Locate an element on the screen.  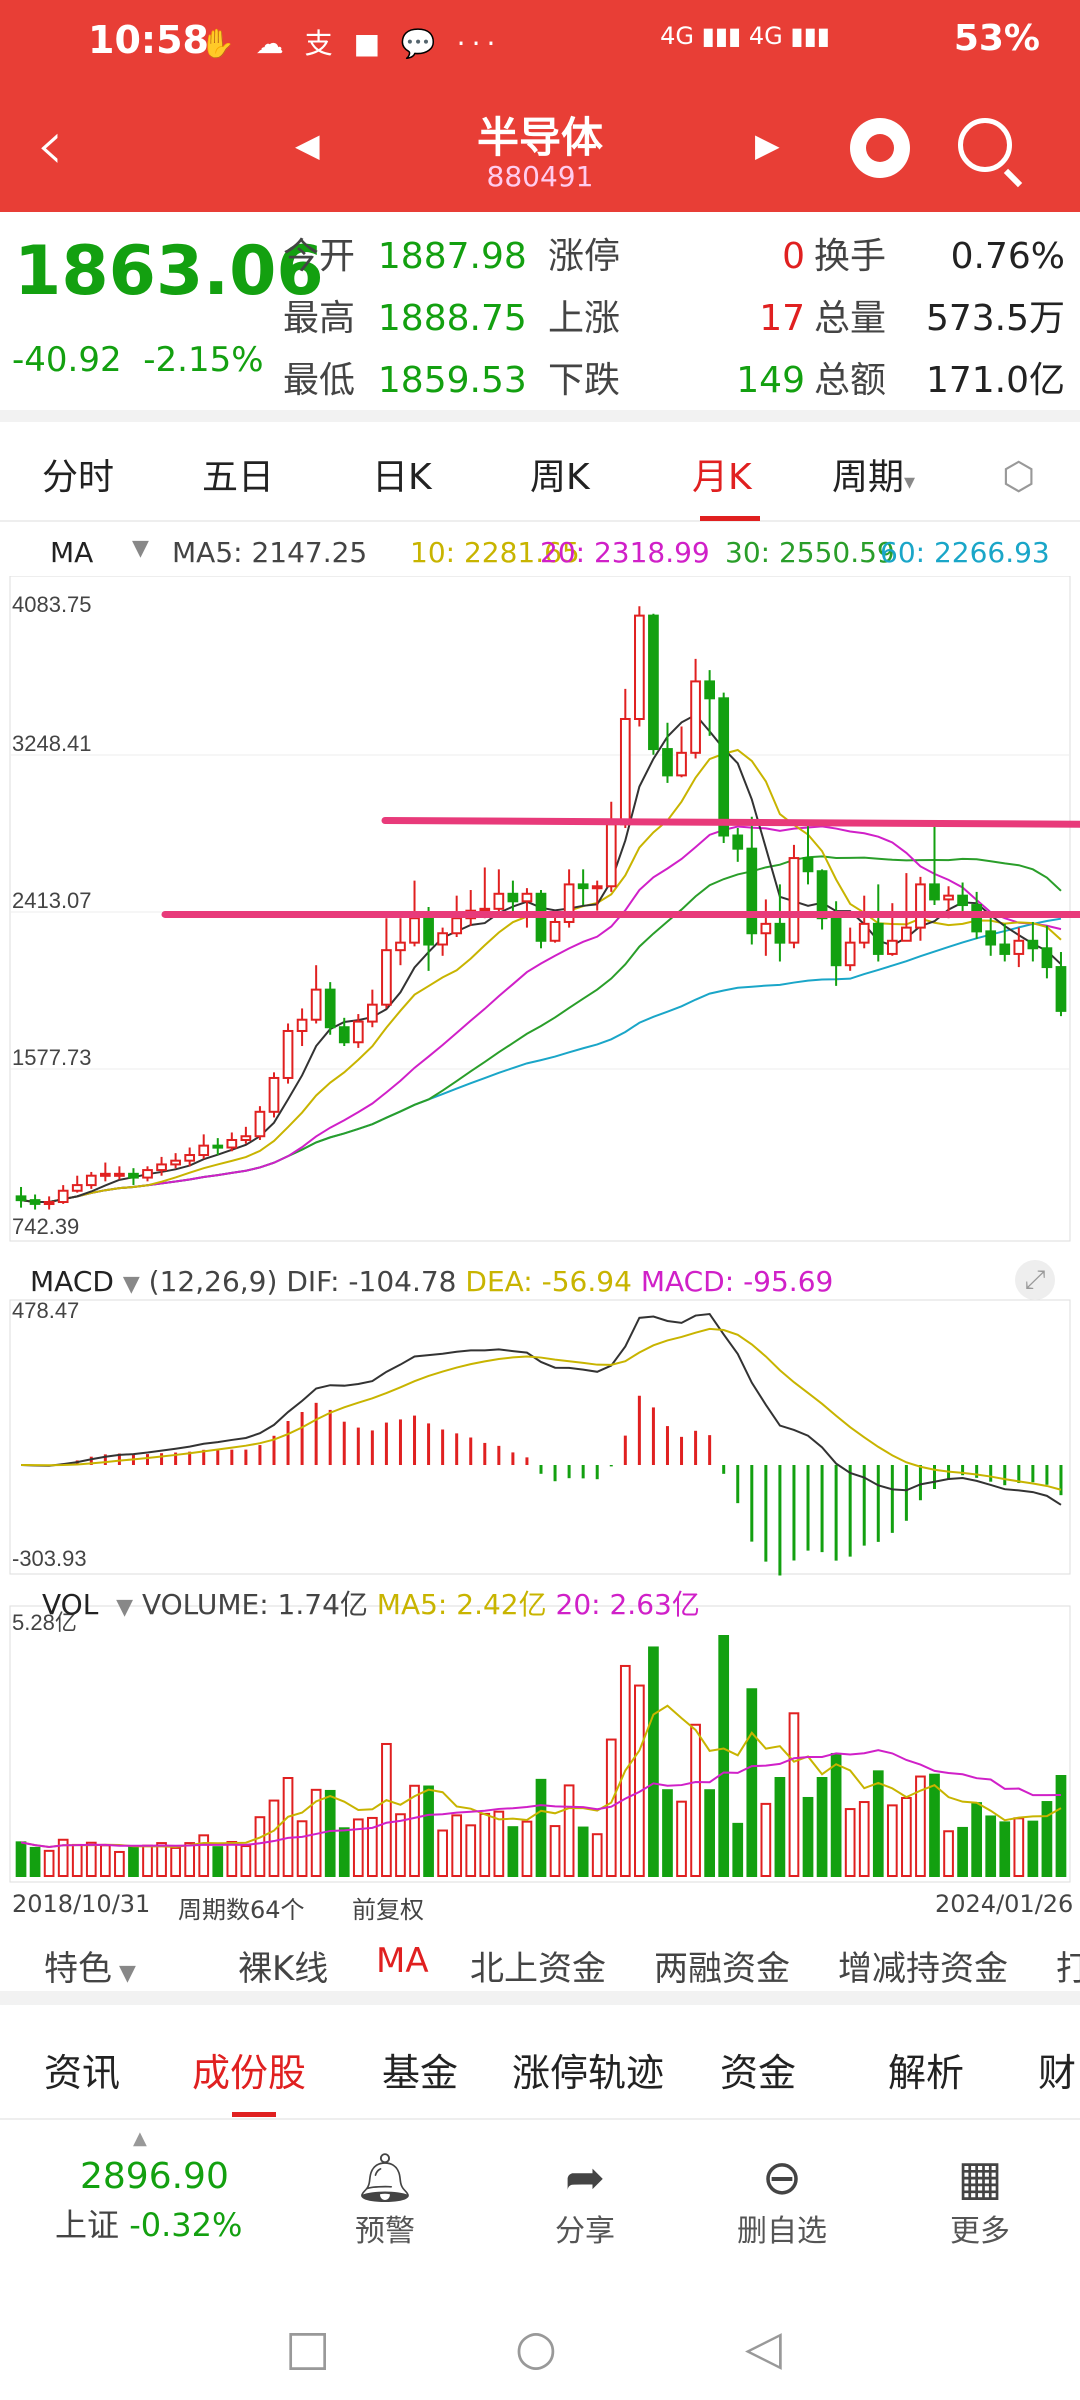
tab-capital: 资金 is located at coordinates (758, 2073).